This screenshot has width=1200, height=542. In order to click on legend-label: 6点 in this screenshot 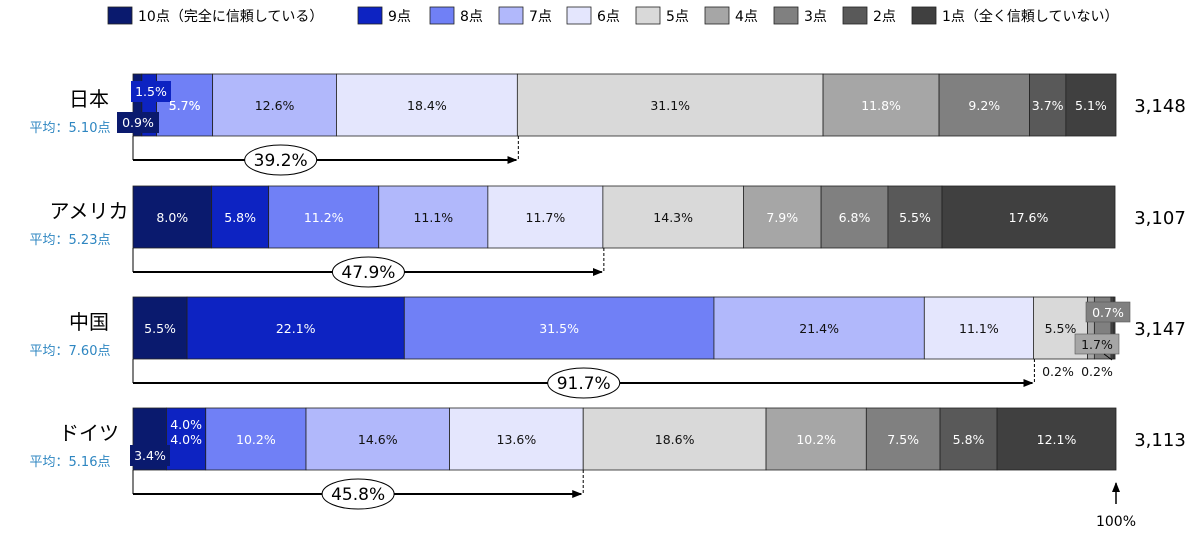, I will do `click(608, 17)`.